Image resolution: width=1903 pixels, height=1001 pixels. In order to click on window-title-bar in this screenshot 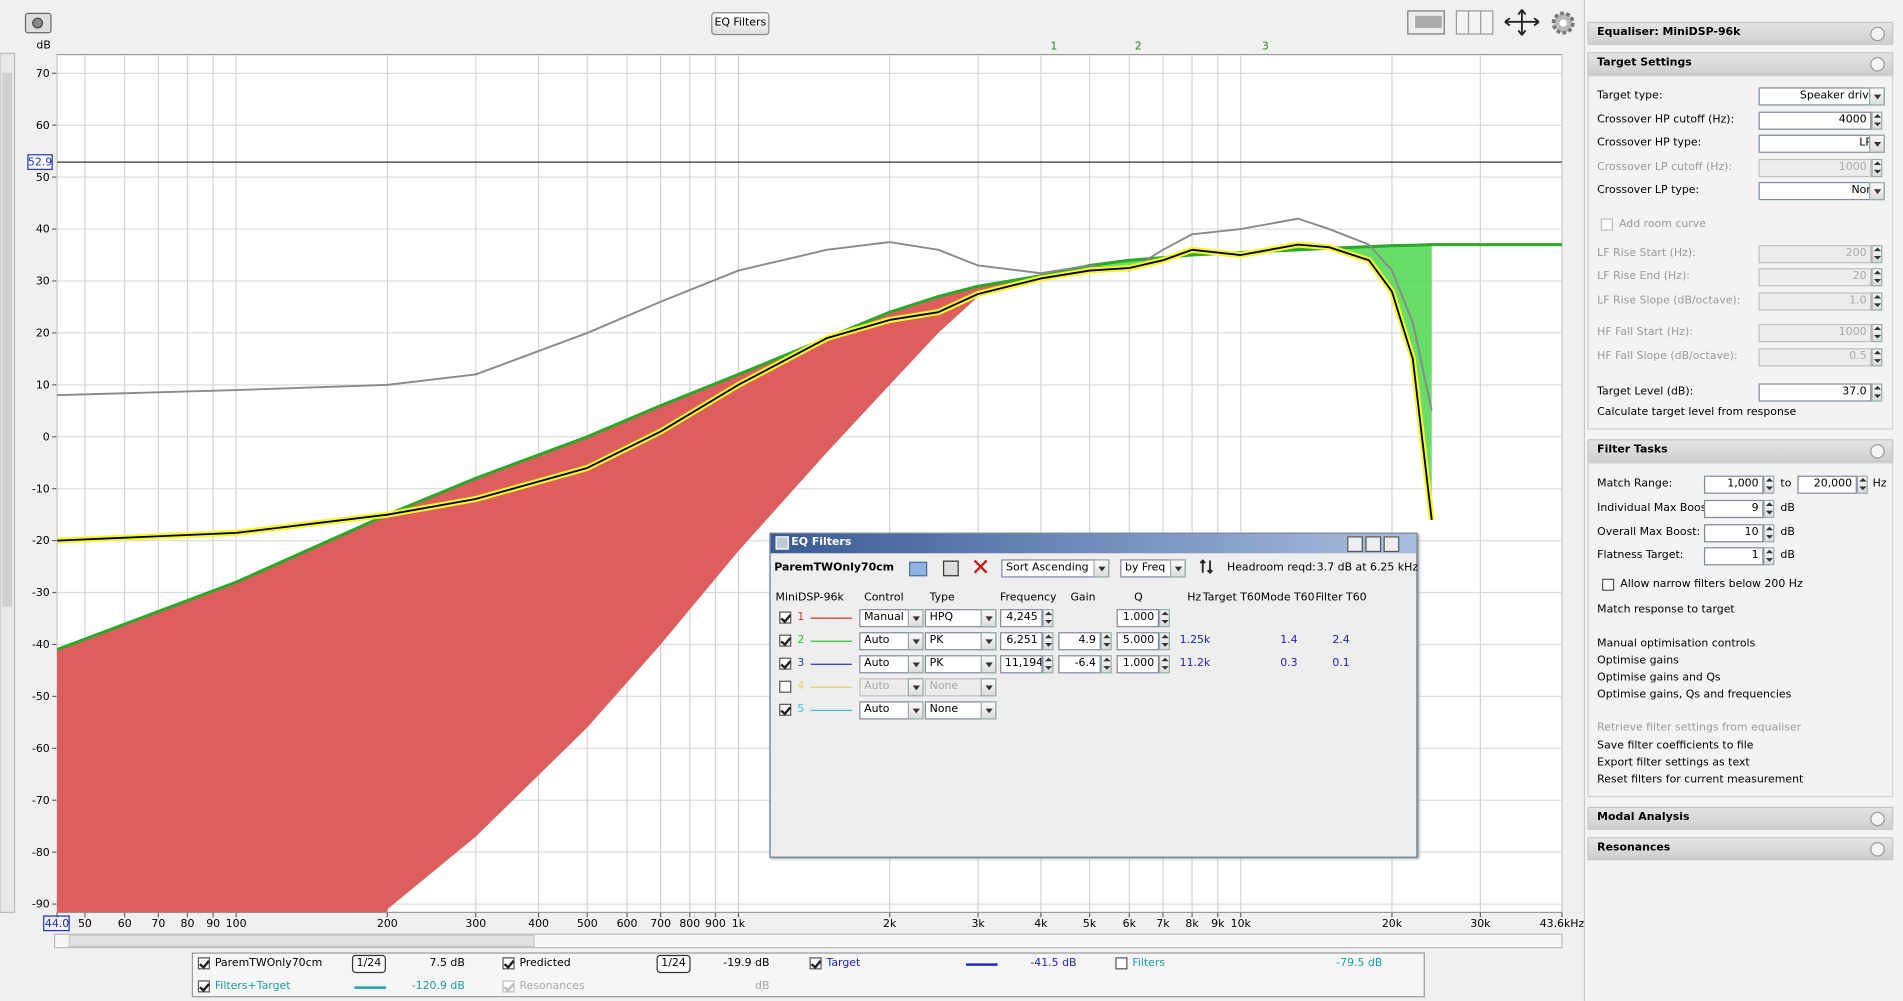, I will do `click(1093, 543)`.